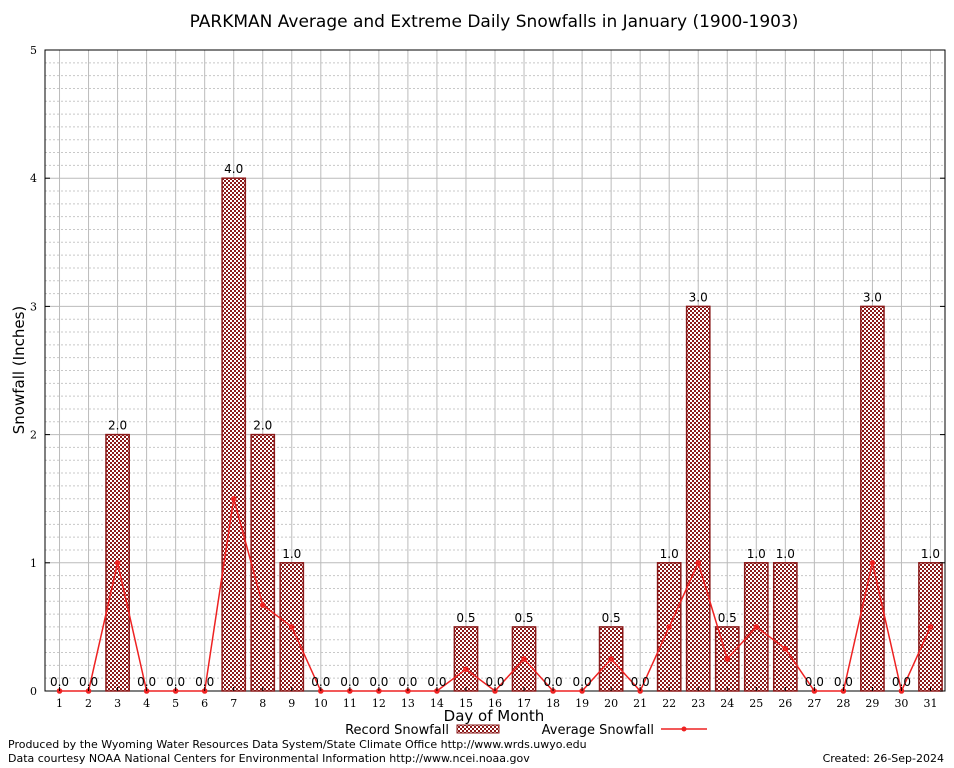 The image size is (954, 768). I want to click on x-tick-label: 24, so click(727, 703).